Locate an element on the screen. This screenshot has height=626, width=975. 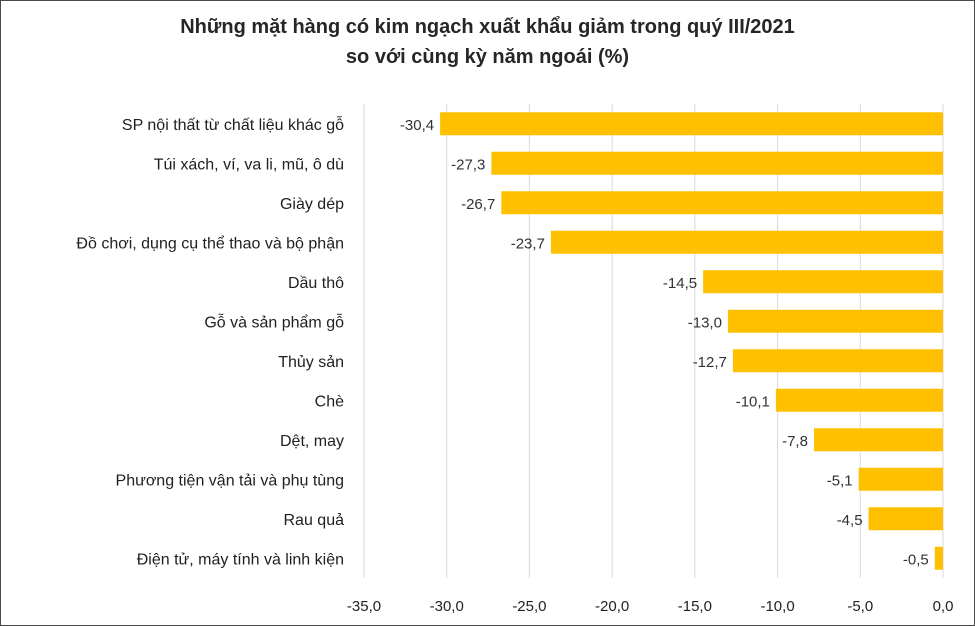
category-label: SP nội thất từ chất liệu khác gỗ is located at coordinates (233, 124).